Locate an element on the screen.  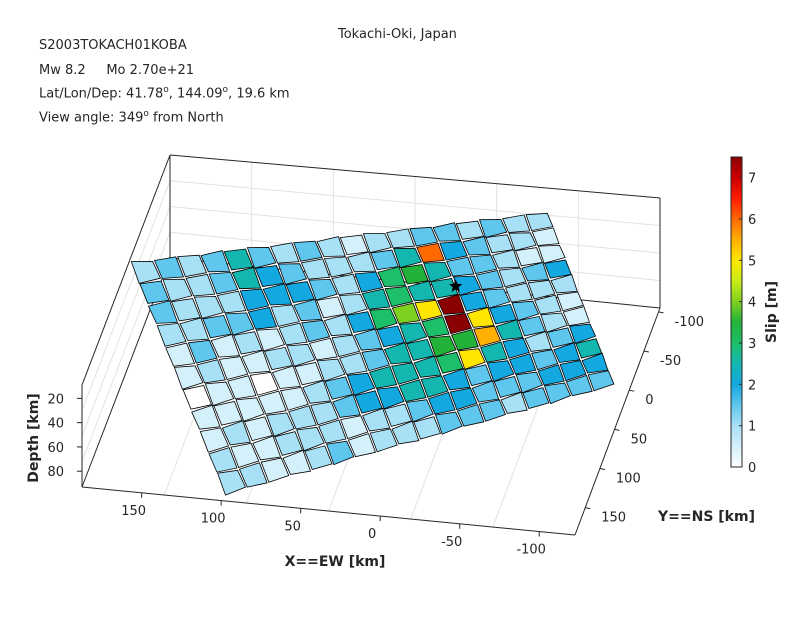
z-tick-label: 80 is located at coordinates (55, 472).